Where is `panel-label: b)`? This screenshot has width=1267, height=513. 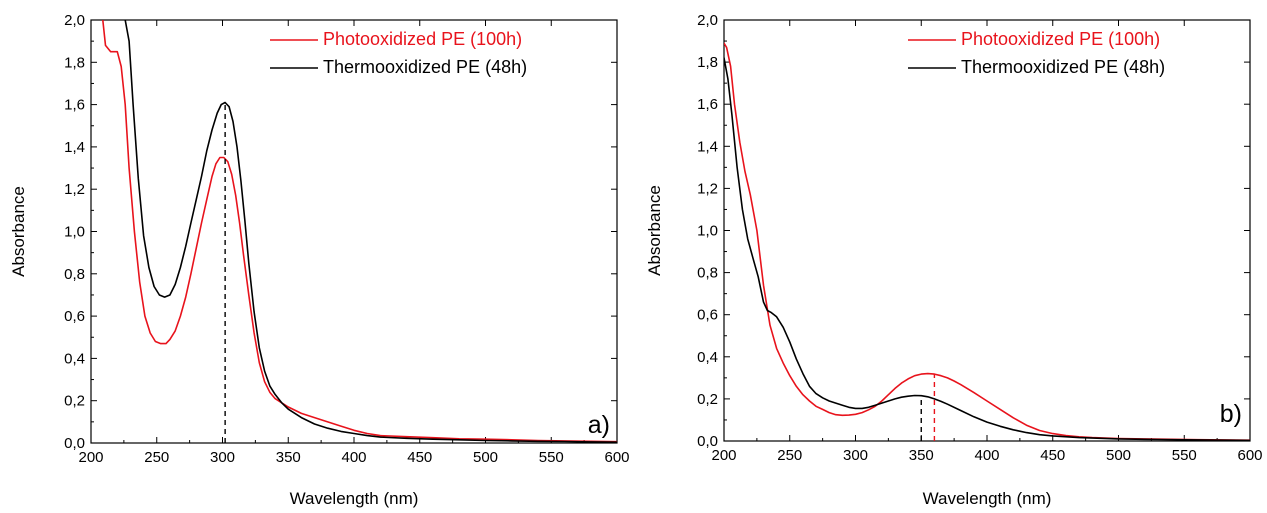 panel-label: b) is located at coordinates (1231, 414).